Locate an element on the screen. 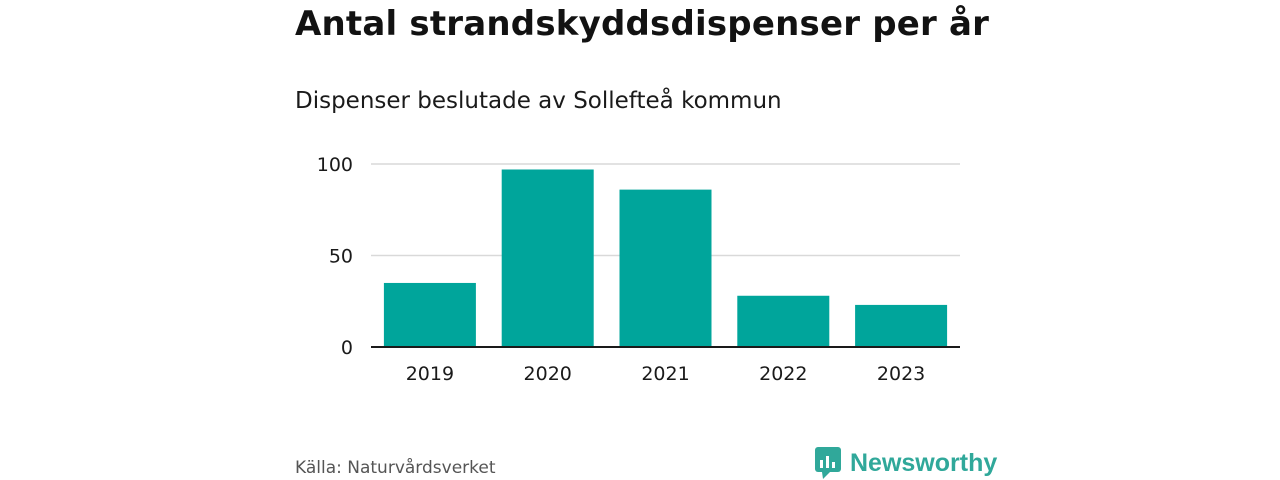 The image size is (1280, 480). source-note: Källa: Naturvårdsverket is located at coordinates (395, 468).